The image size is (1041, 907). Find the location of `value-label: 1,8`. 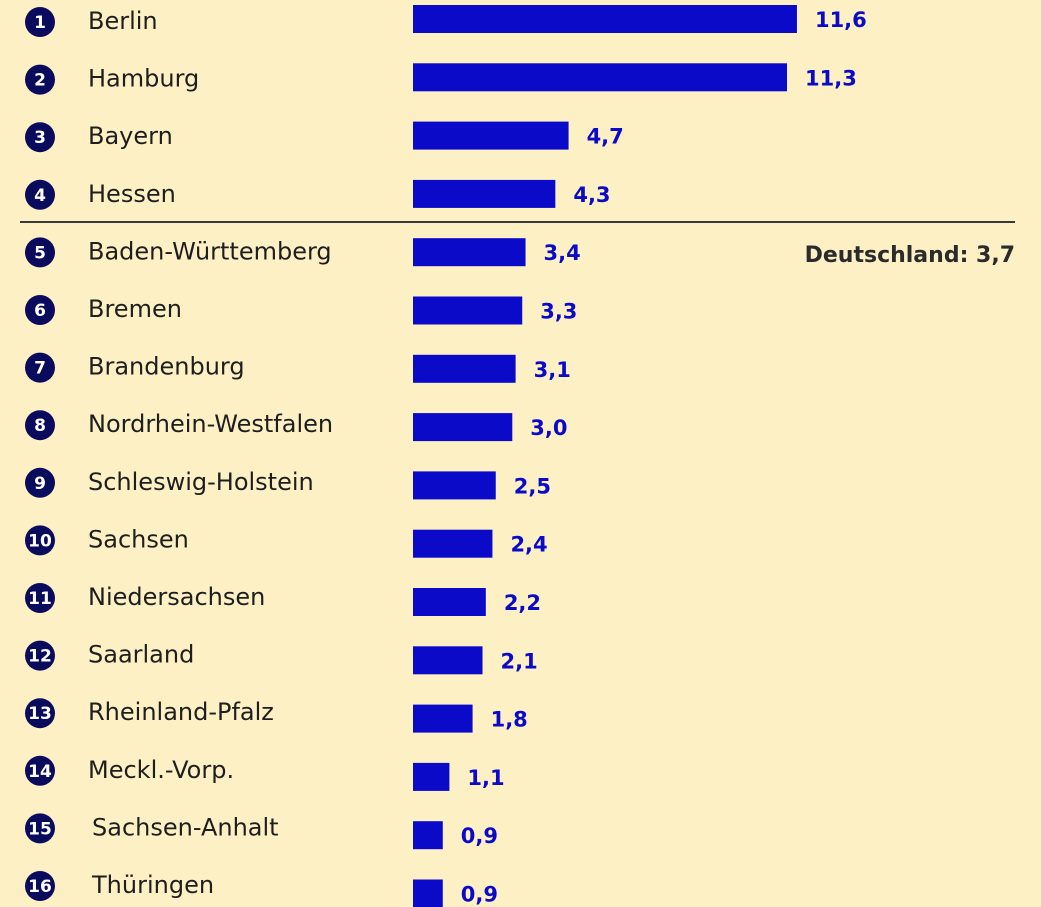

value-label: 1,8 is located at coordinates (509, 720).